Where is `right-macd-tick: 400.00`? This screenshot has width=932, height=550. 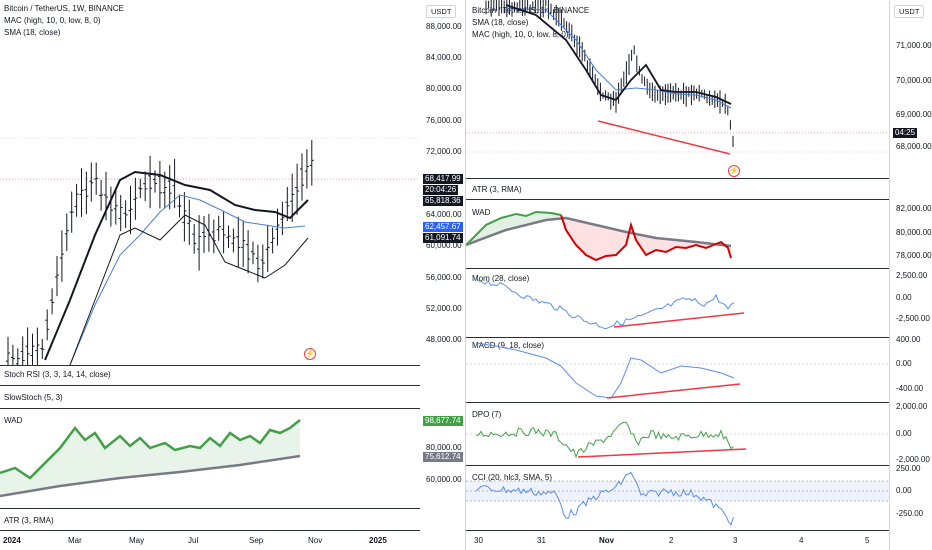
right-macd-tick: 400.00 is located at coordinates (908, 339).